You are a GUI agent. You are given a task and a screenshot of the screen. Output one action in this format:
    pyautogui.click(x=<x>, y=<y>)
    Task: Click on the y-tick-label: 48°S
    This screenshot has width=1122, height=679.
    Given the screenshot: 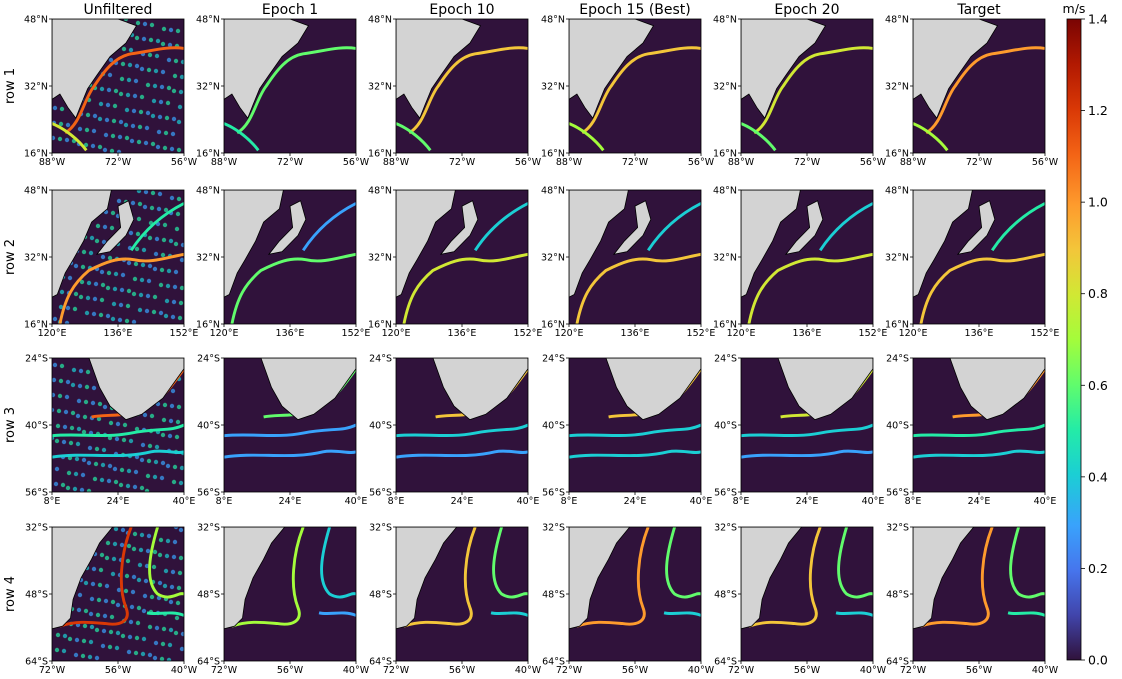 What is the action you would take?
    pyautogui.click(x=897, y=595)
    